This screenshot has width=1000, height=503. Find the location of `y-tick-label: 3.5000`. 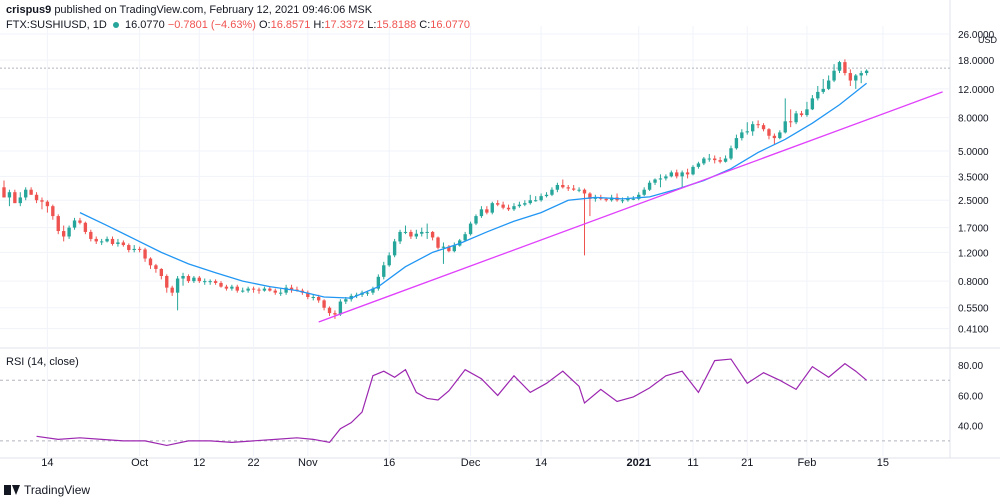

y-tick-label: 3.5000 is located at coordinates (973, 177).